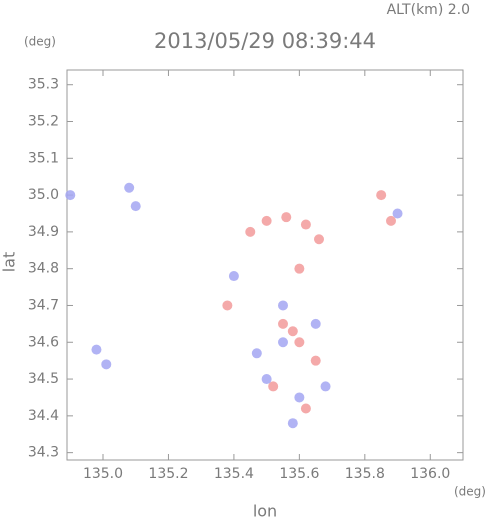  Describe the element at coordinates (43, 232) in the screenshot. I see `y-tick-label: 34.9` at that location.